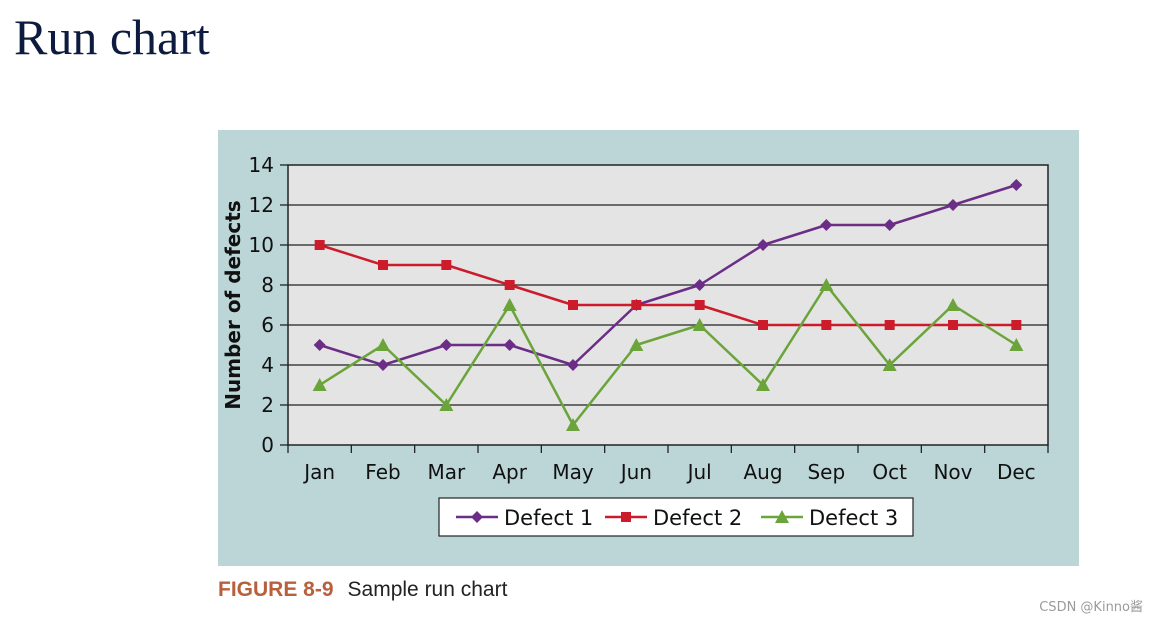  I want to click on watermark: CSDN @Kinno酱, so click(1091, 607).